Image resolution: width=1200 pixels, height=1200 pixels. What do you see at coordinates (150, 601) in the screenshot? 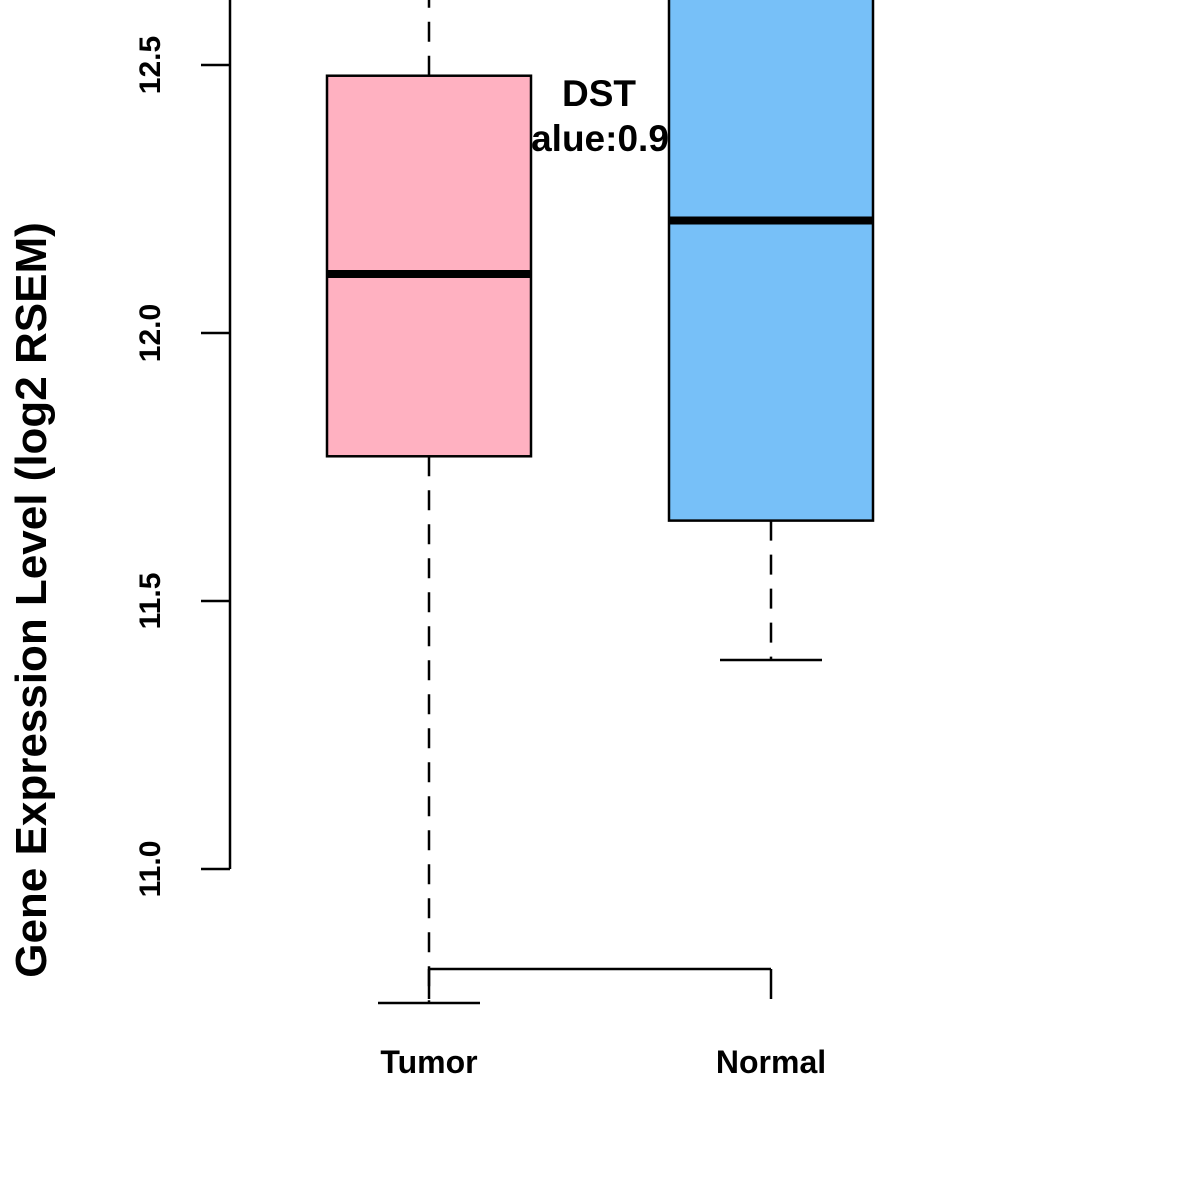
I see `y-tick-label: 11.5` at bounding box center [150, 601].